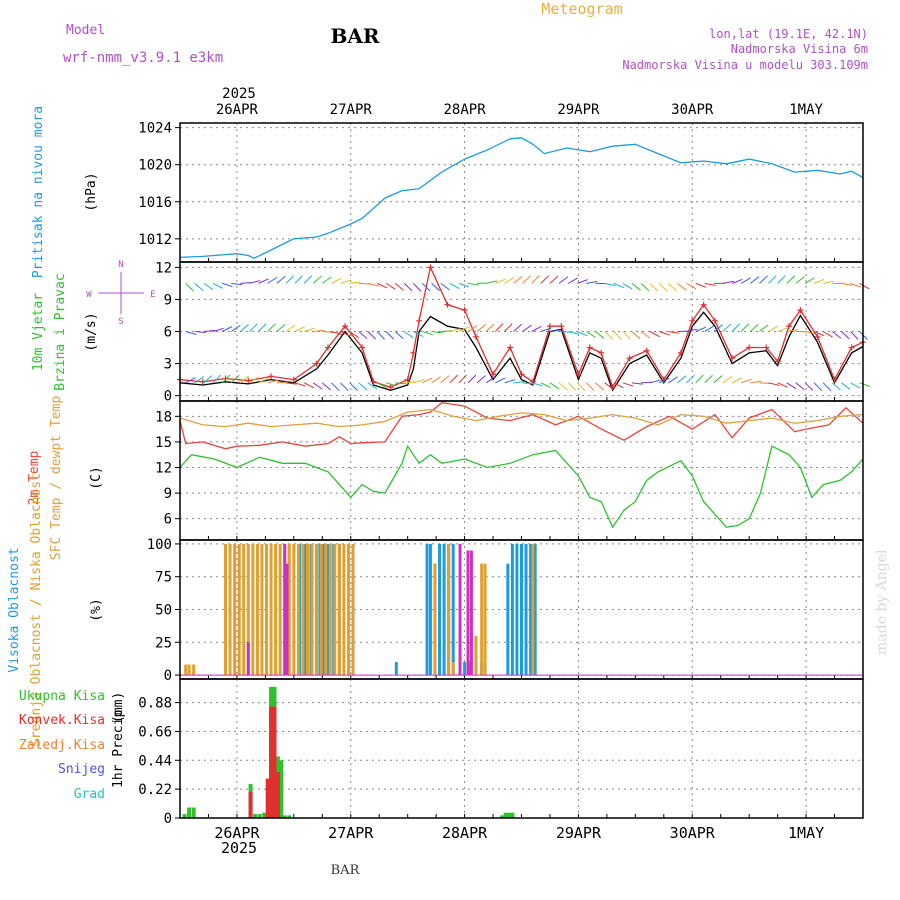  I want to click on precip-bar-konvek-kisa, so click(277, 795).